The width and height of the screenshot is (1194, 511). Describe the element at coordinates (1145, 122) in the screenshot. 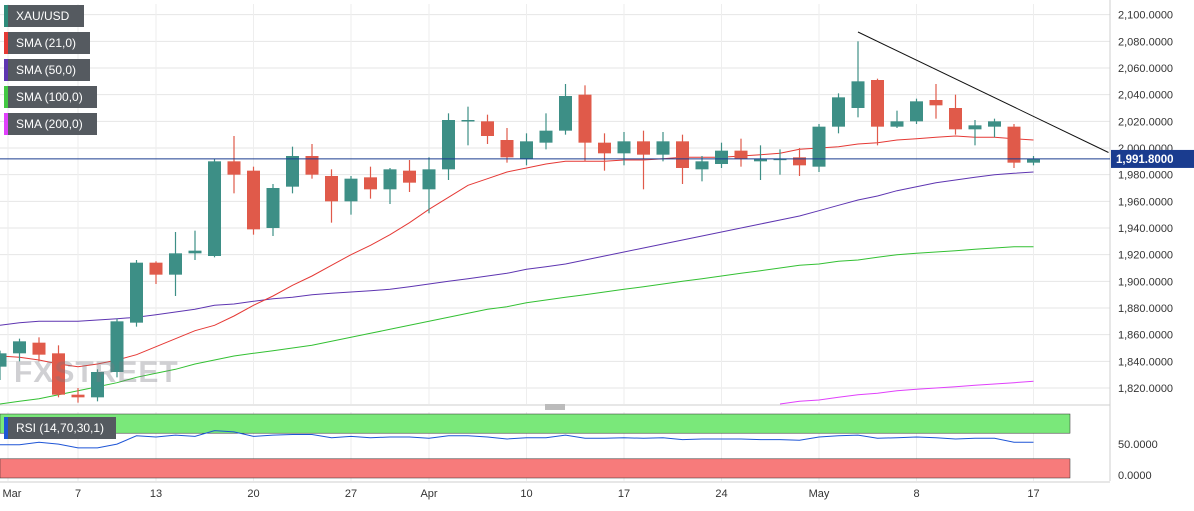

I see `y-tick-label: 2,020.0000` at that location.